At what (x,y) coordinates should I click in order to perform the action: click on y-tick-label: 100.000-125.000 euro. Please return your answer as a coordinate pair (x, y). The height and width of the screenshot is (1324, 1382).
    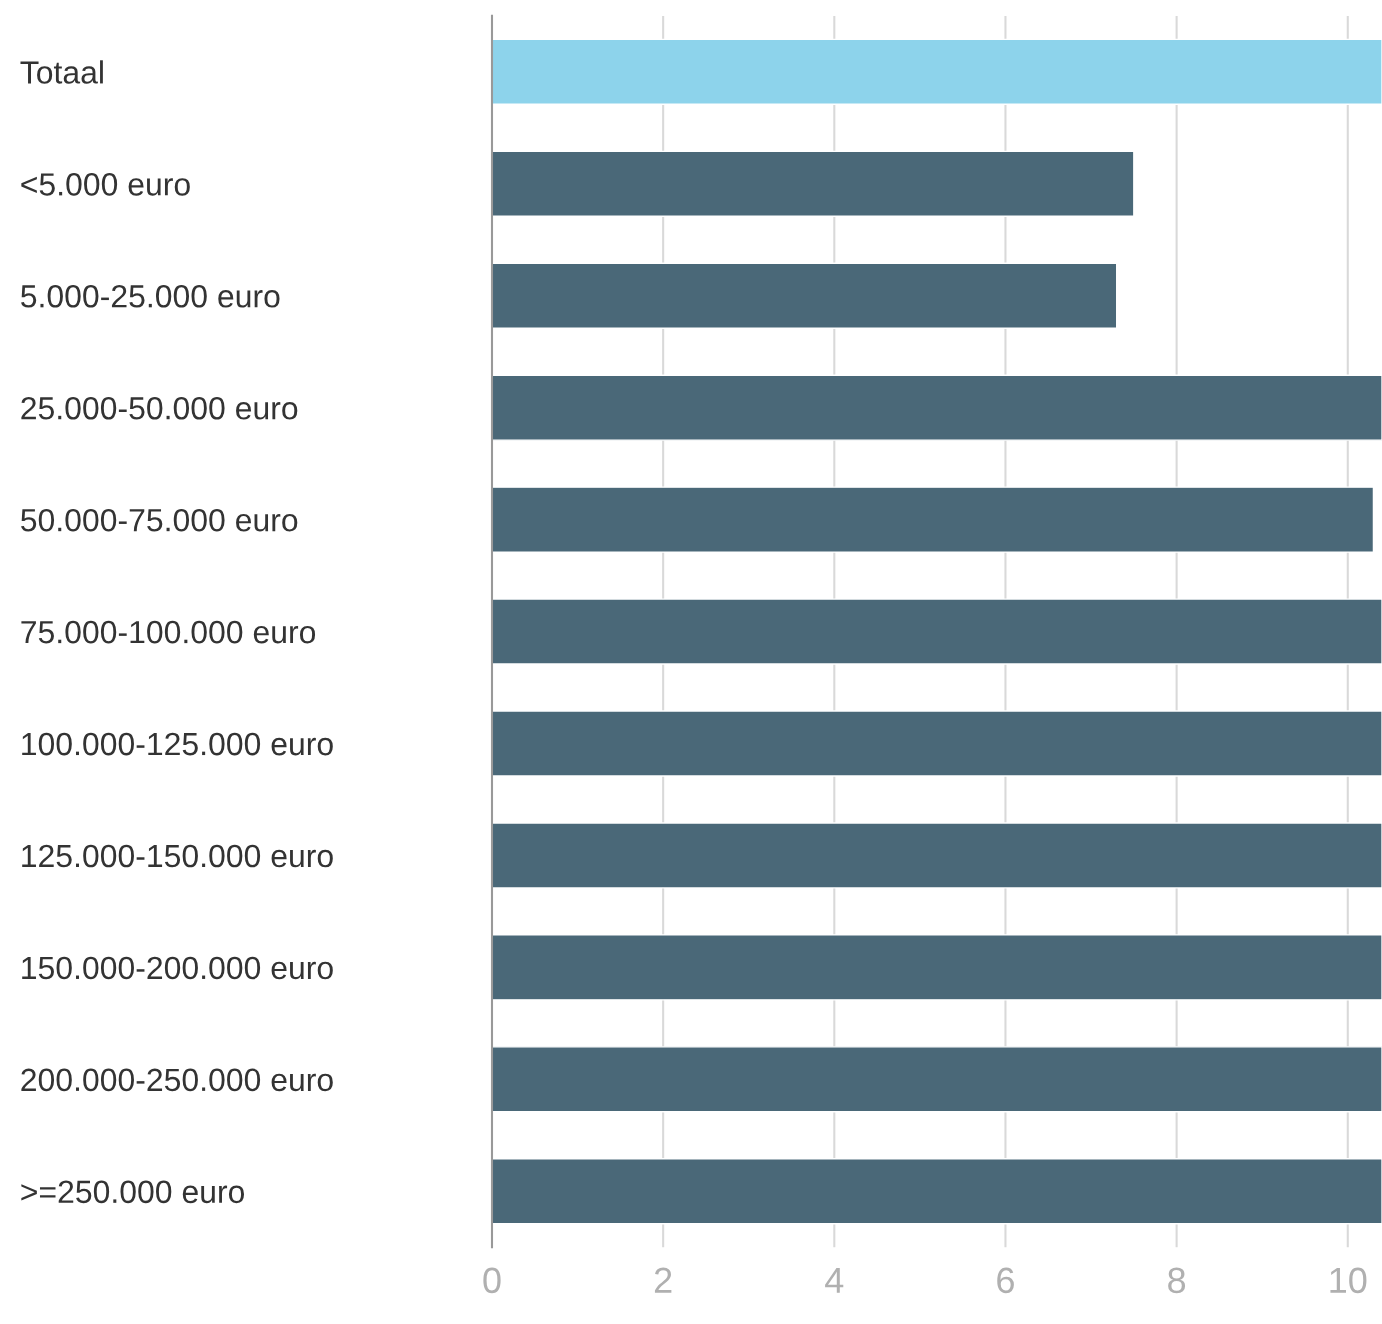
    Looking at the image, I should click on (177, 744).